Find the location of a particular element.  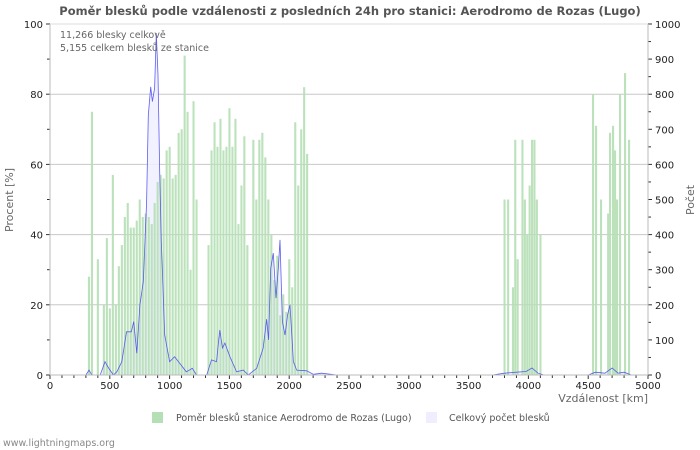

y-axis-right-label: Počet is located at coordinates (690, 199).